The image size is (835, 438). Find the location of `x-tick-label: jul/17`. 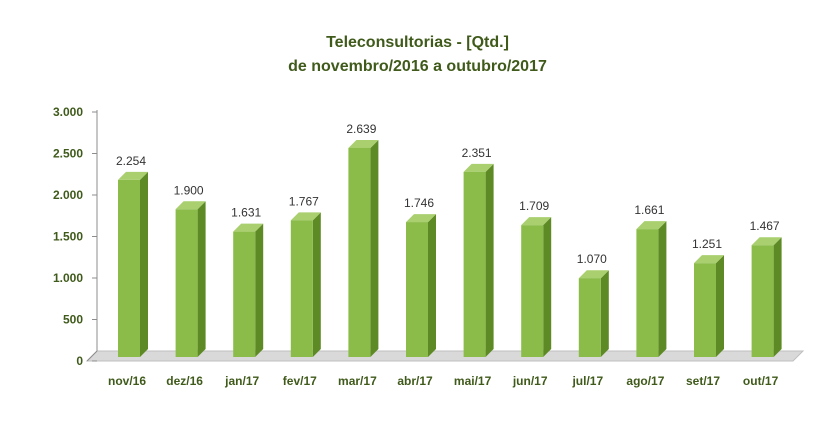

x-tick-label: jul/17 is located at coordinates (587, 381).